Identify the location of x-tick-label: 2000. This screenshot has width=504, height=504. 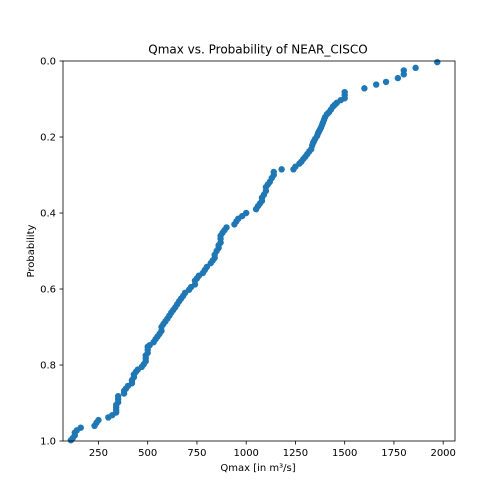
(442, 453).